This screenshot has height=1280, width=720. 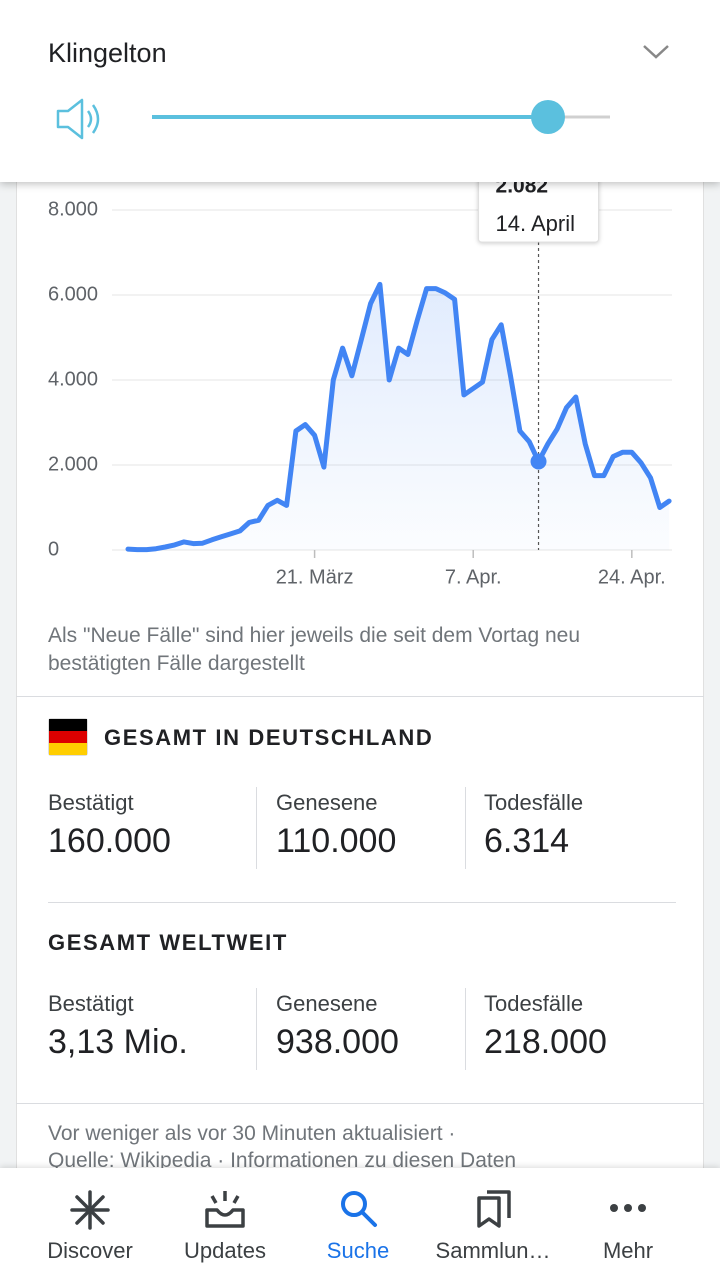 I want to click on stat-value: 218.000, so click(x=545, y=1042).